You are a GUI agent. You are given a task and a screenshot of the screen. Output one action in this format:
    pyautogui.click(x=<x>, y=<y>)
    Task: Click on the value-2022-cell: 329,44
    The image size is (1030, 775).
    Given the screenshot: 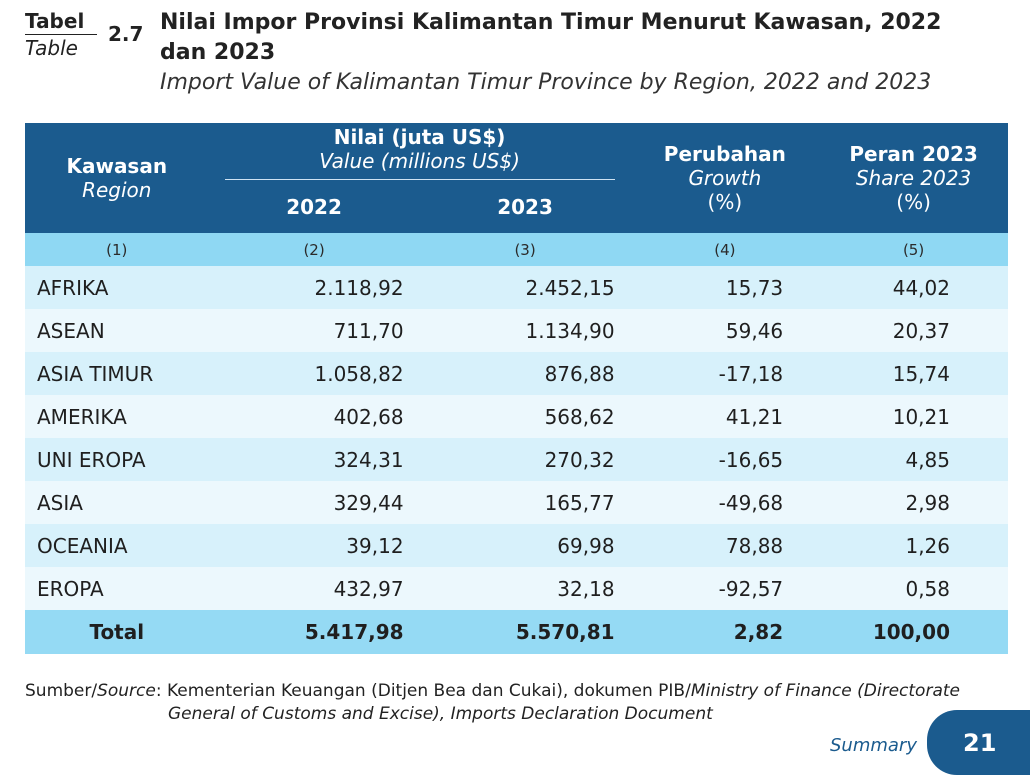 What is the action you would take?
    pyautogui.click(x=314, y=502)
    